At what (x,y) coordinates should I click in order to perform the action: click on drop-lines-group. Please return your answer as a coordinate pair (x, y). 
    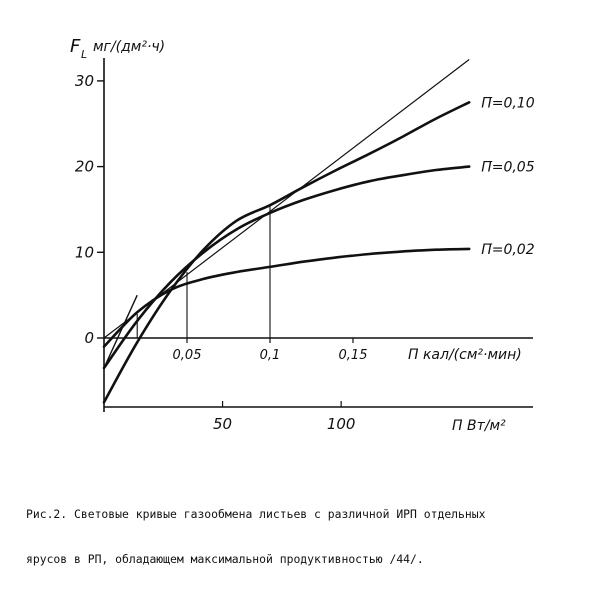
    Looking at the image, I should click on (203, 271).